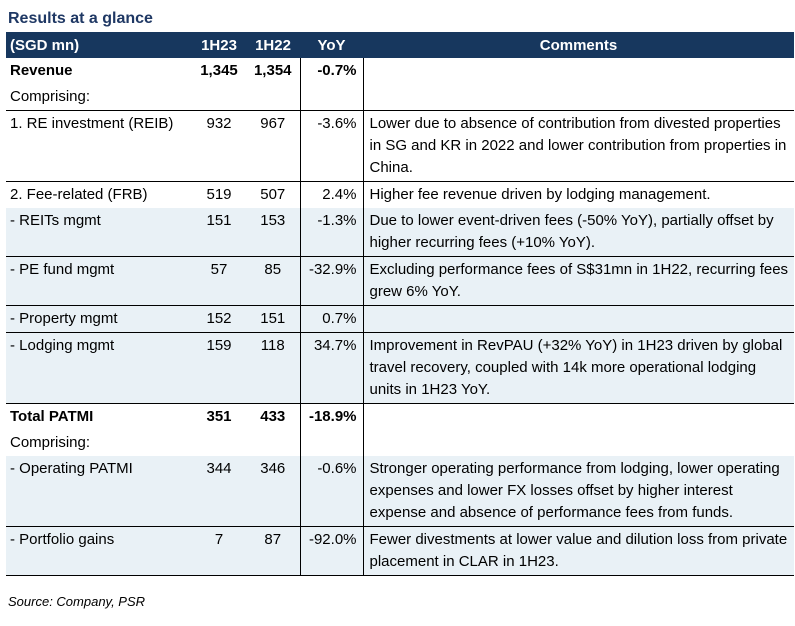 Image resolution: width=795 pixels, height=626 pixels. What do you see at coordinates (99, 232) in the screenshot?
I see `row-label: - REITs mgmt` at bounding box center [99, 232].